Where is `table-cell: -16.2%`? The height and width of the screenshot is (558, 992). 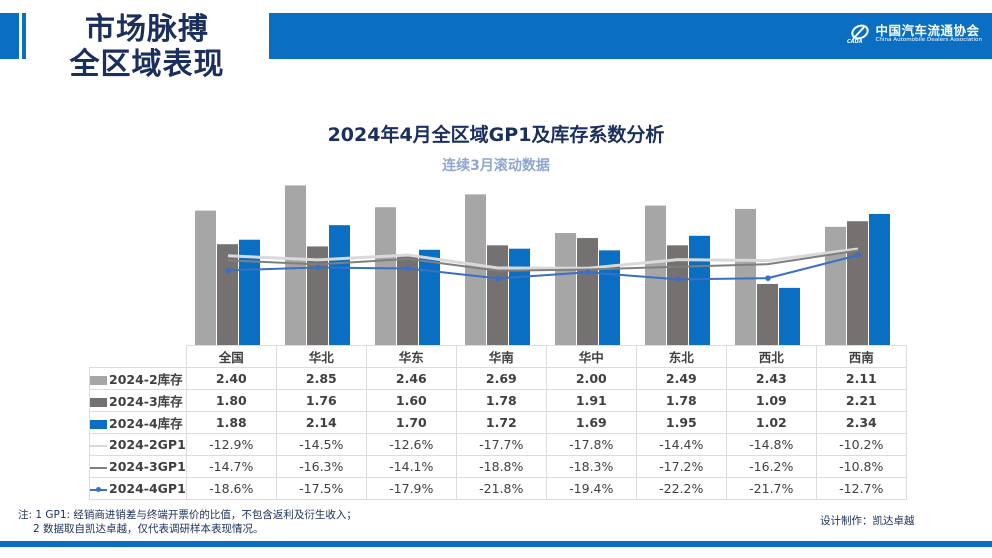 table-cell: -16.2% is located at coordinates (771, 466).